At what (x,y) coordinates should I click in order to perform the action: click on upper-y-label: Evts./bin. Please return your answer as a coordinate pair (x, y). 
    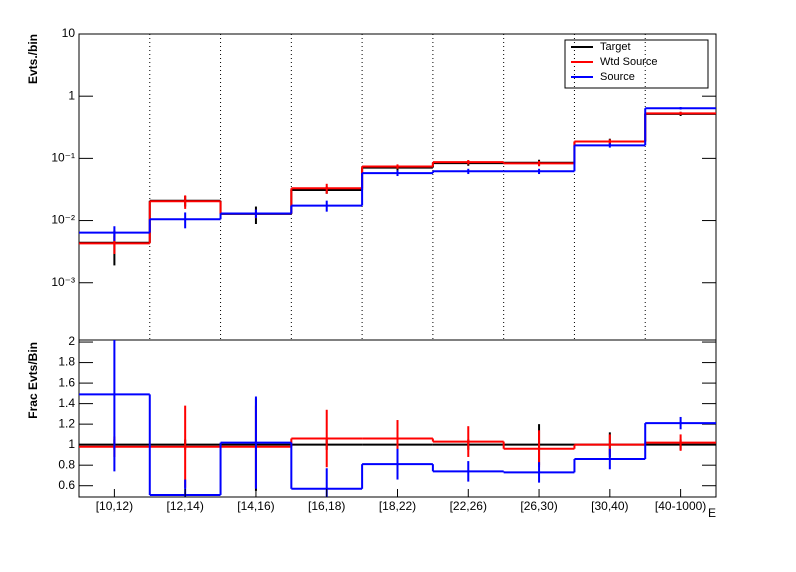
    Looking at the image, I should click on (33, 59).